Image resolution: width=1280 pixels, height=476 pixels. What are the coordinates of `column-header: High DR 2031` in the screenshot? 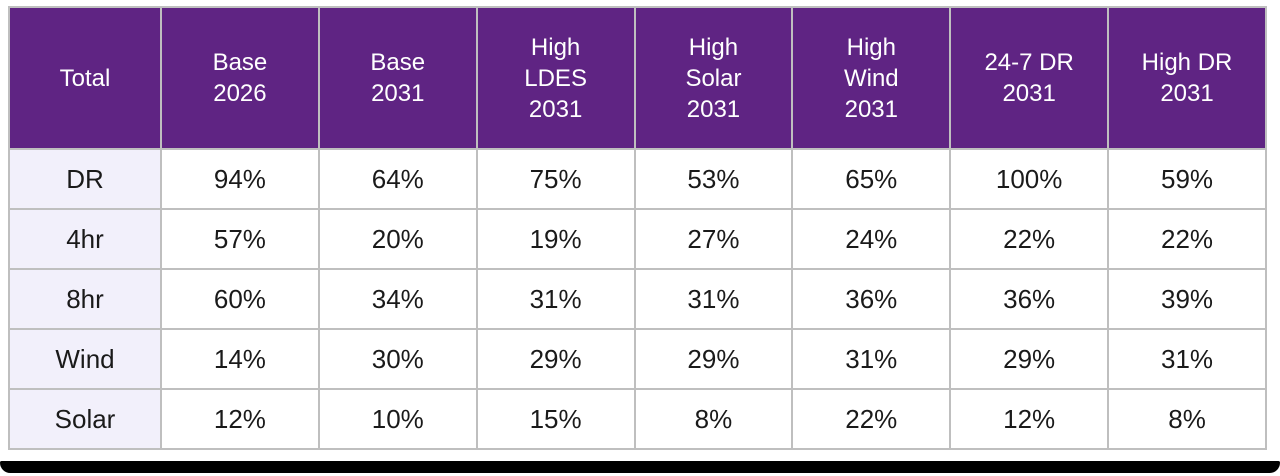 It's located at (1187, 78).